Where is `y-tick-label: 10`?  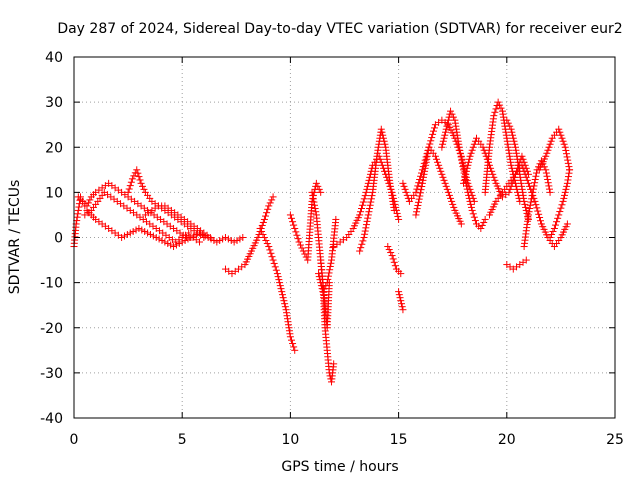
y-tick-label: 10 is located at coordinates (54, 193).